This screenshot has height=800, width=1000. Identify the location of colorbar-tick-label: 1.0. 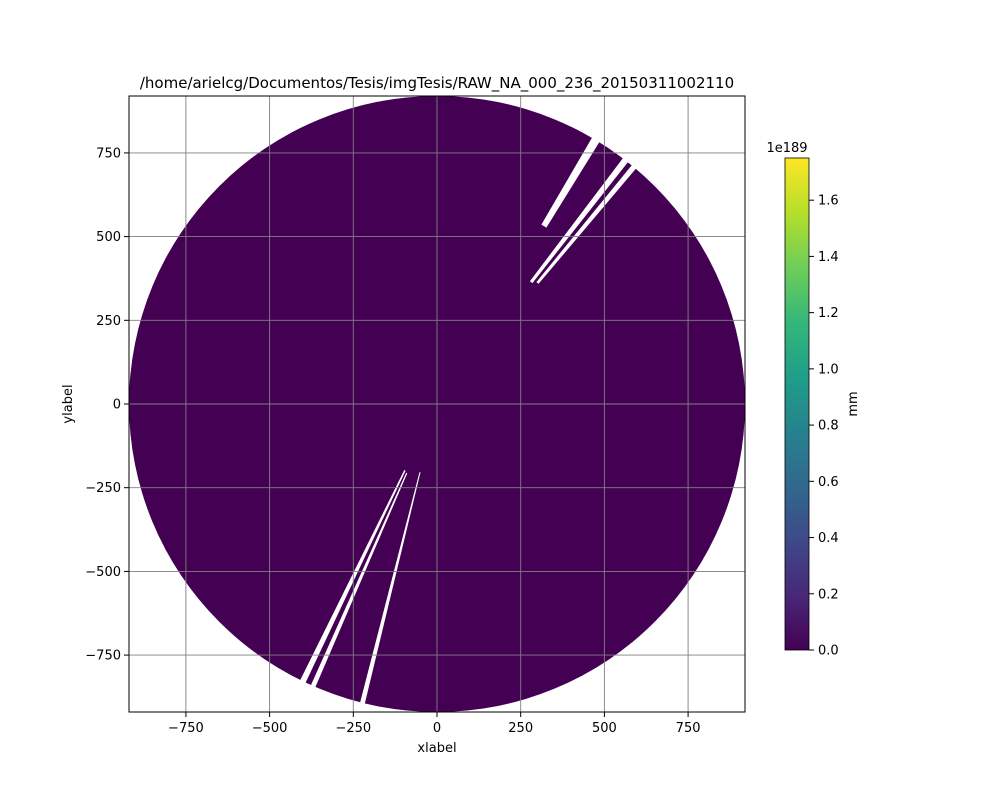
(828, 369).